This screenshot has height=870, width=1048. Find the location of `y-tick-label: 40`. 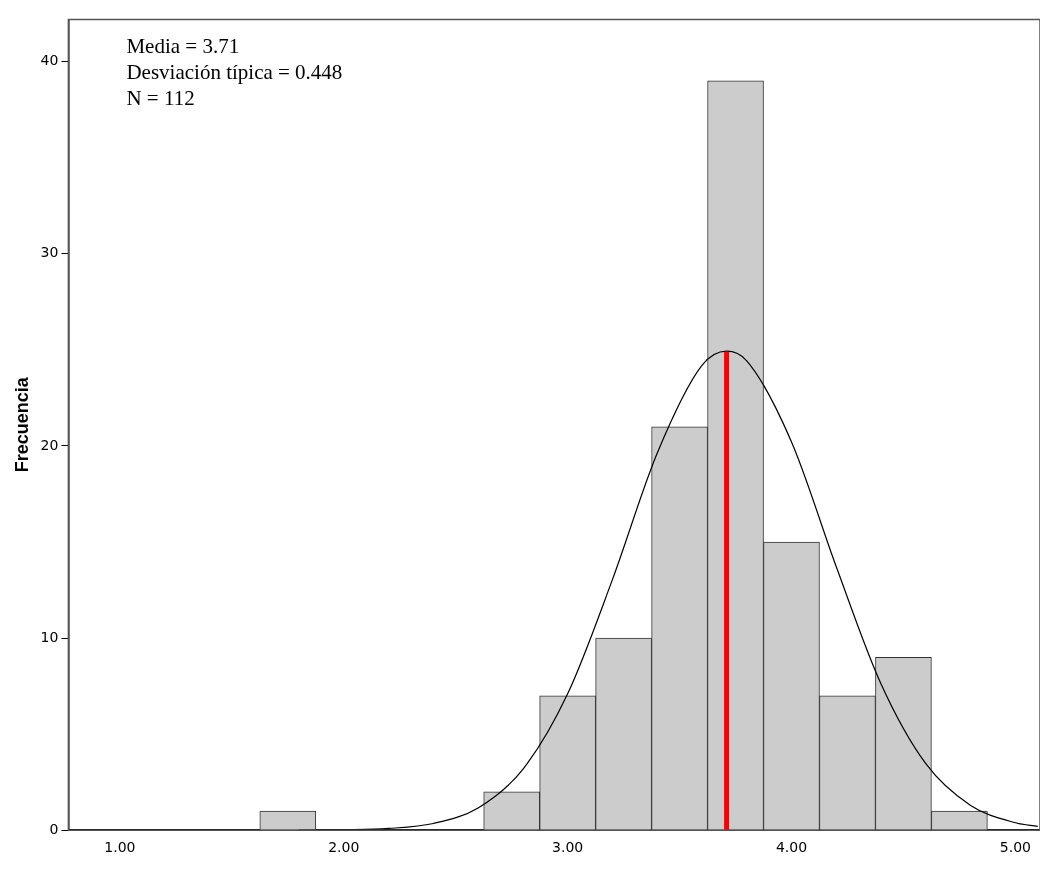

y-tick-label: 40 is located at coordinates (49, 60).